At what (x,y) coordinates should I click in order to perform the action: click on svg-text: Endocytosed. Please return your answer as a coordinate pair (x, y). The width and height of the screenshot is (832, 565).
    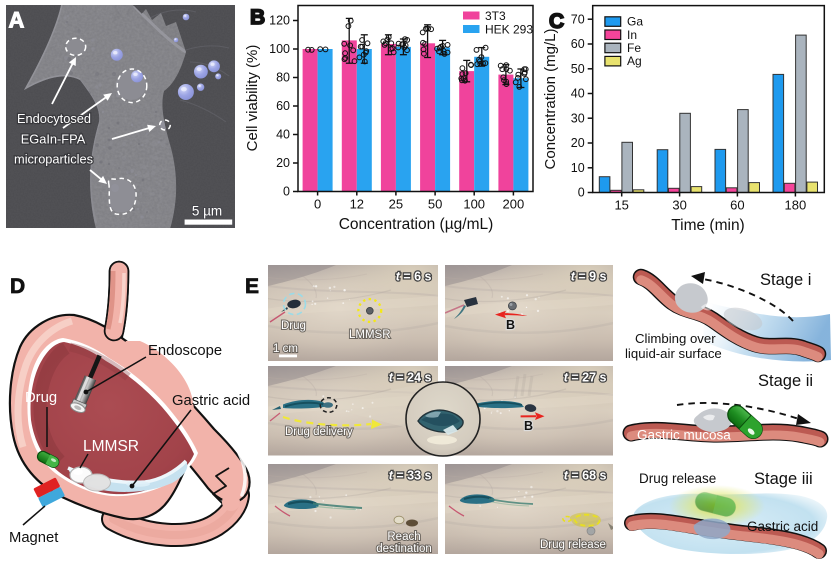
    Looking at the image, I should click on (54, 118).